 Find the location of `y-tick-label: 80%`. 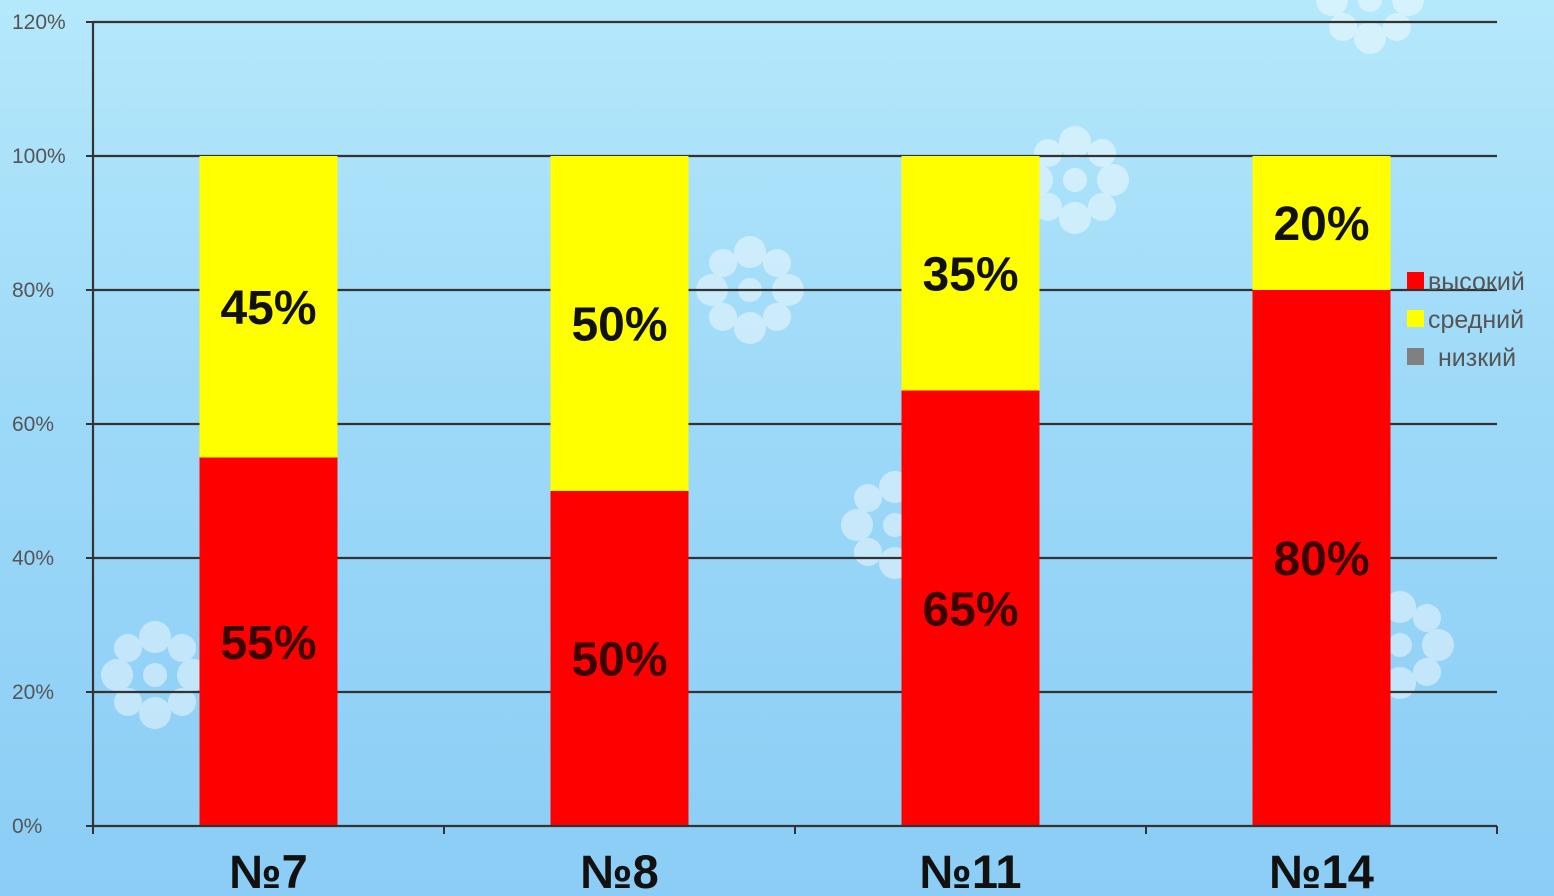

y-tick-label: 80% is located at coordinates (33, 290).